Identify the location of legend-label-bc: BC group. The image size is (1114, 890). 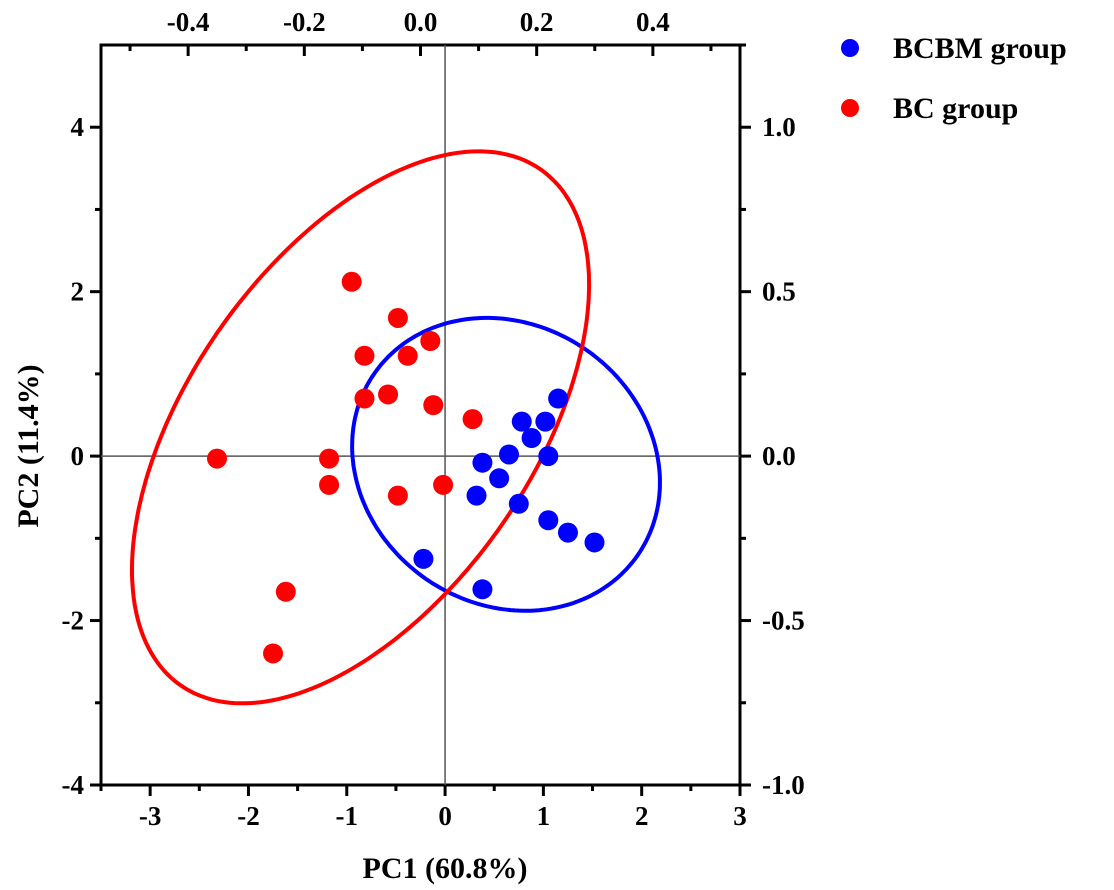
(955, 108).